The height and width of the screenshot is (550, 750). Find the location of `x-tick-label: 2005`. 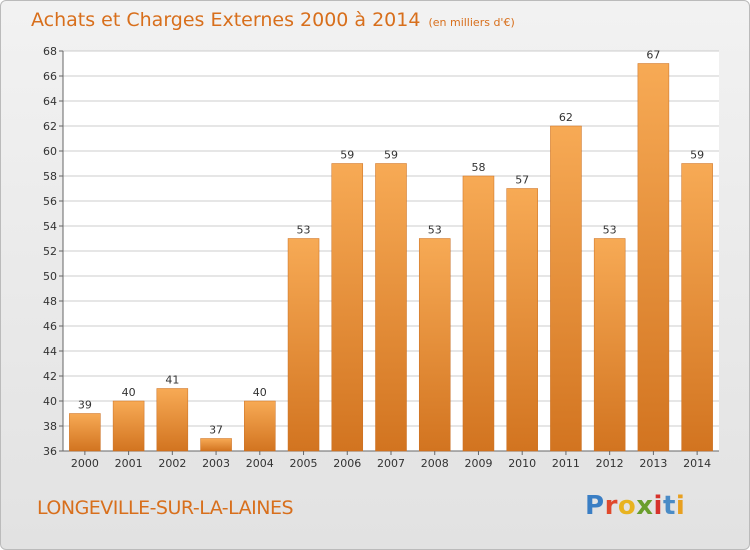

x-tick-label: 2005 is located at coordinates (304, 463).